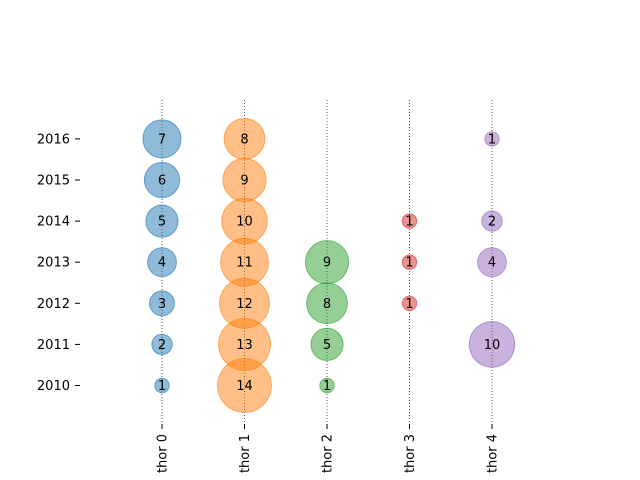 This screenshot has width=640, height=480. Describe the element at coordinates (328, 453) in the screenshot. I see `x-tick-label: thor 2` at that location.